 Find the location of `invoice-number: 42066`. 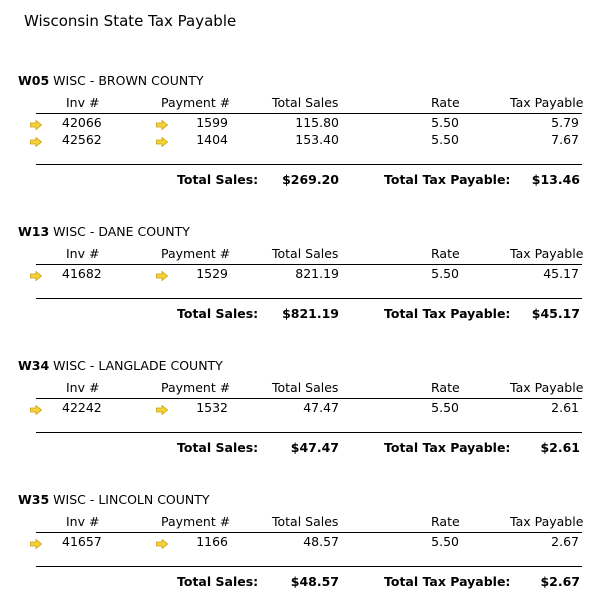

invoice-number: 42066 is located at coordinates (82, 122).